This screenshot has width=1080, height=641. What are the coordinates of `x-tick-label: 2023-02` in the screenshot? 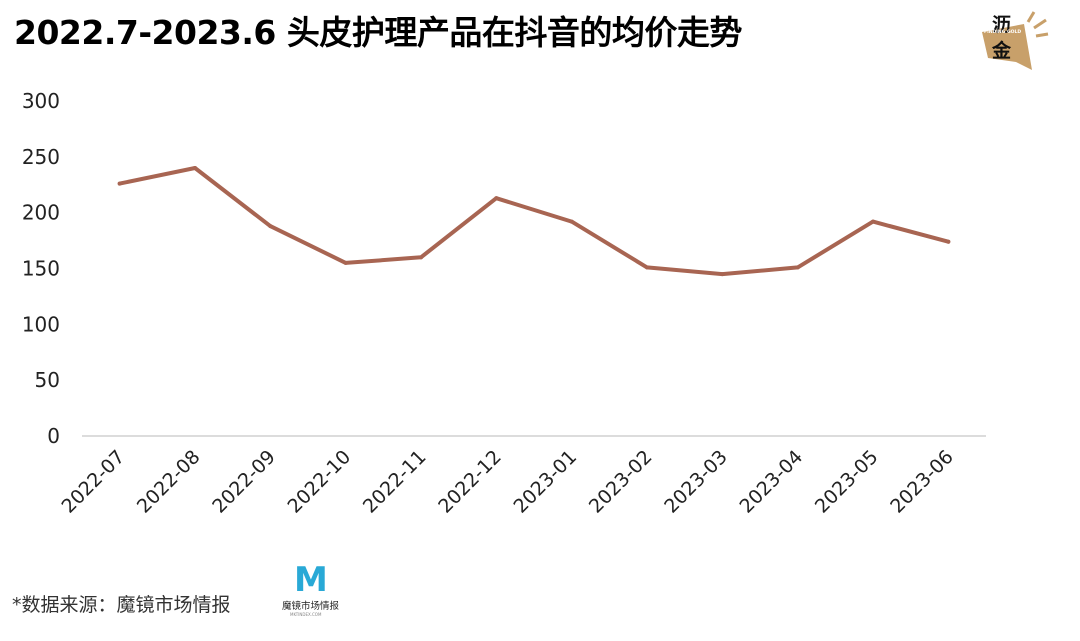 It's located at (621, 482).